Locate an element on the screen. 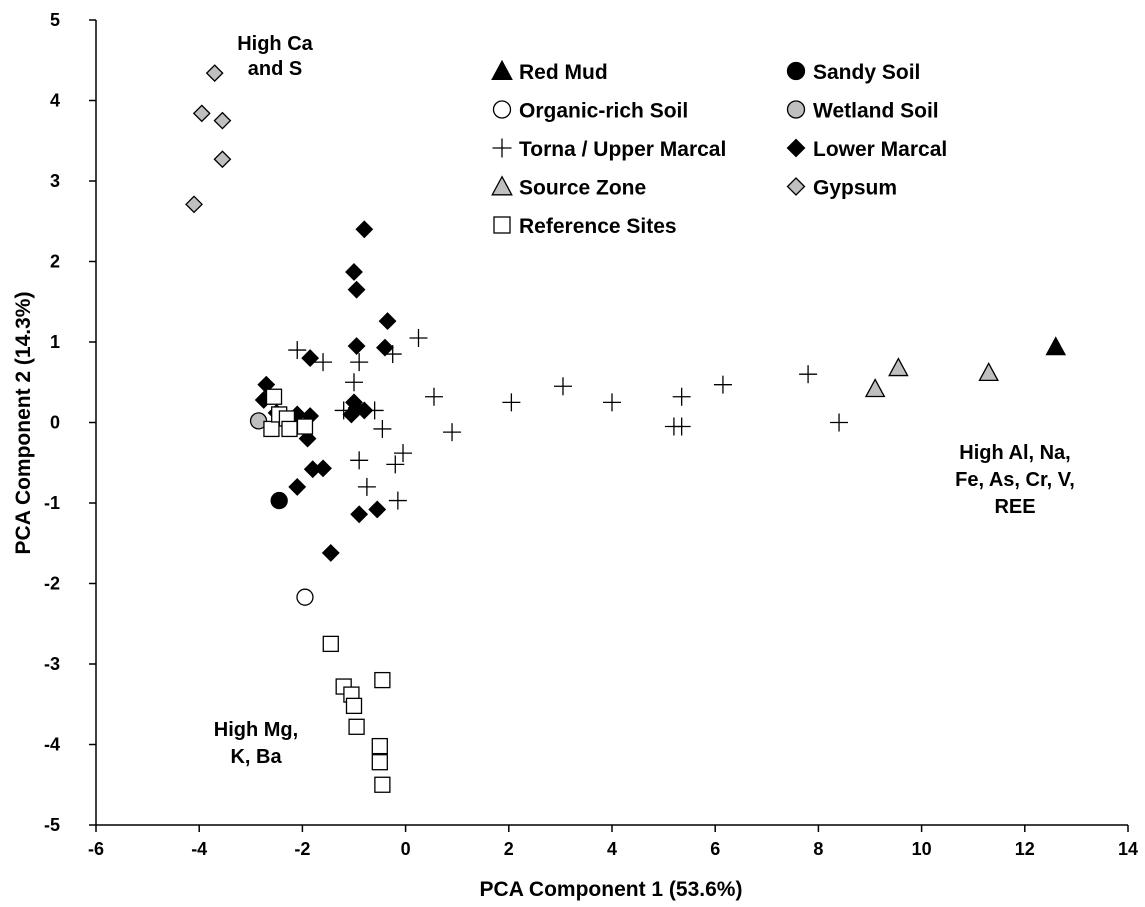  annotation-text: High Al, Na, Fe, As, Cr, V, REE is located at coordinates (1015, 480).